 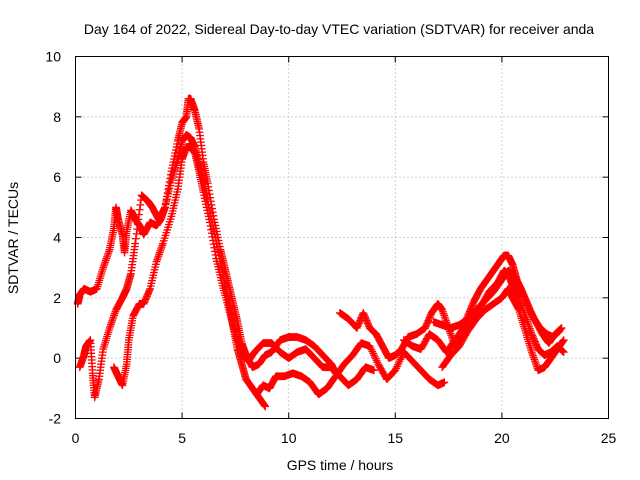 I want to click on y-tick-label: 8, so click(x=57, y=117).